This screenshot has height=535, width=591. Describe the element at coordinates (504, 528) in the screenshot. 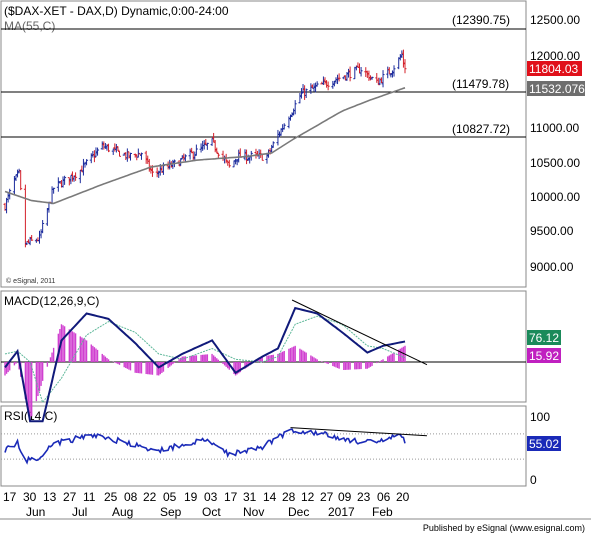

I see `footer-credit: Published by eSignal (www.esignal.com)` at that location.